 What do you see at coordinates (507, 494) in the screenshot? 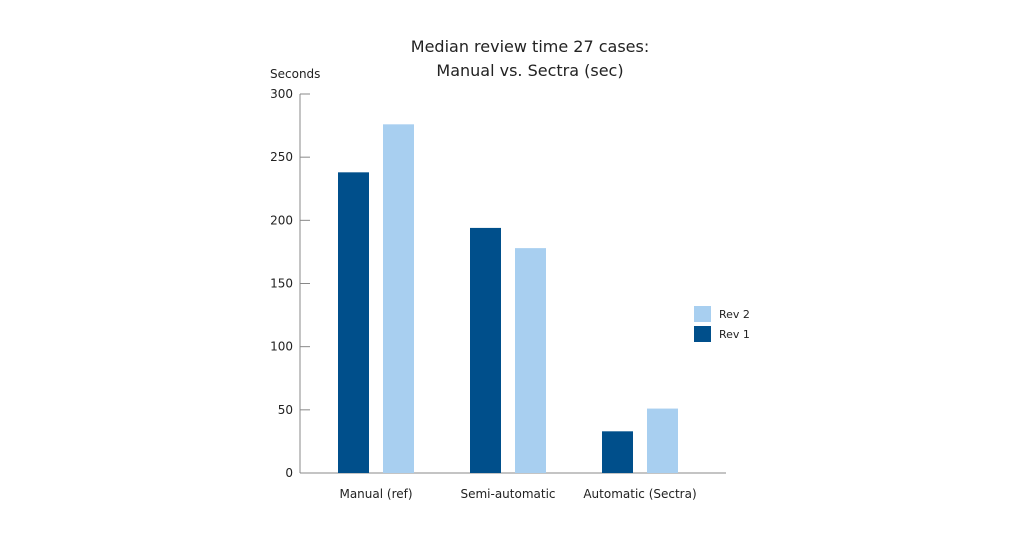
I see `x-tick-label: Semi-automatic` at bounding box center [507, 494].